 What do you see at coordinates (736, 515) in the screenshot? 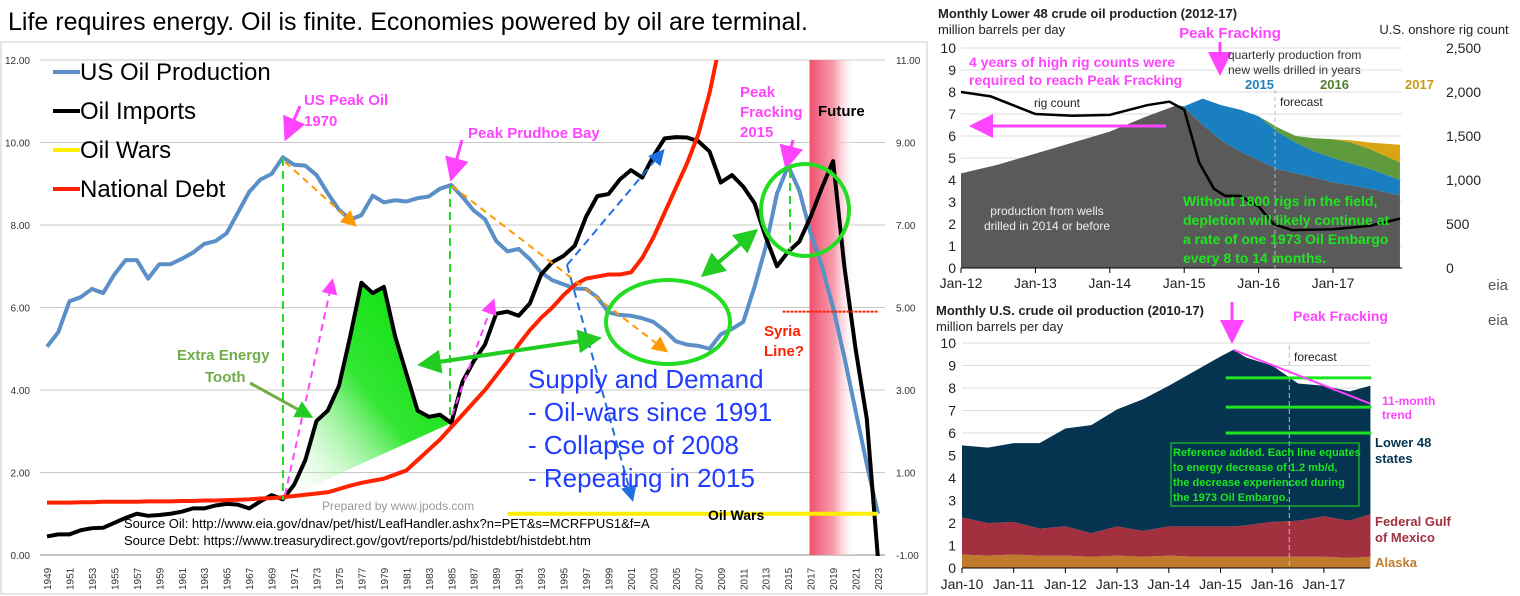
I see `label-oil-wars: Oil Wars` at bounding box center [736, 515].